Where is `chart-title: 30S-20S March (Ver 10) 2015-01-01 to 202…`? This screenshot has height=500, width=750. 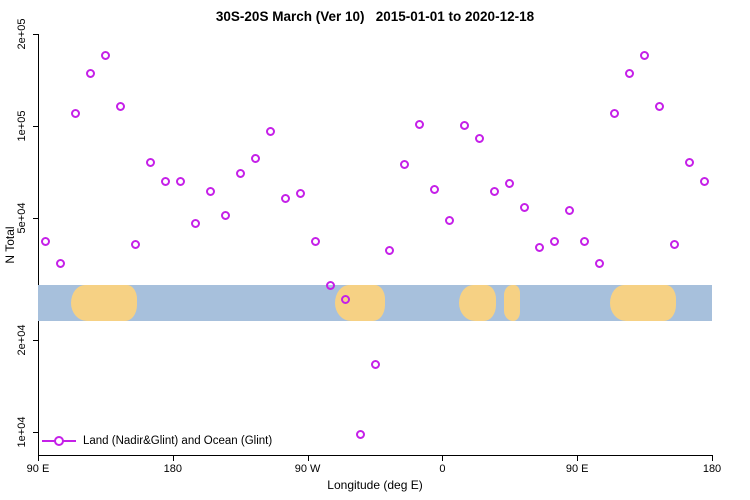
chart-title: 30S-20S March (Ver 10) 2015-01-01 to 202… is located at coordinates (375, 16).